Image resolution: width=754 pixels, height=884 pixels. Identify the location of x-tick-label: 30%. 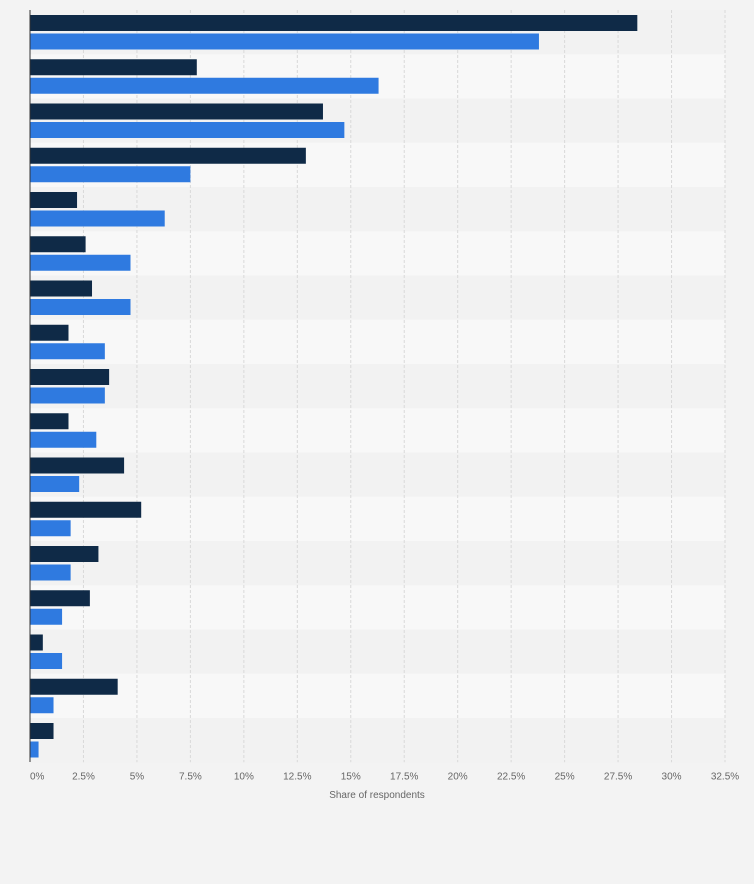
(672, 776).